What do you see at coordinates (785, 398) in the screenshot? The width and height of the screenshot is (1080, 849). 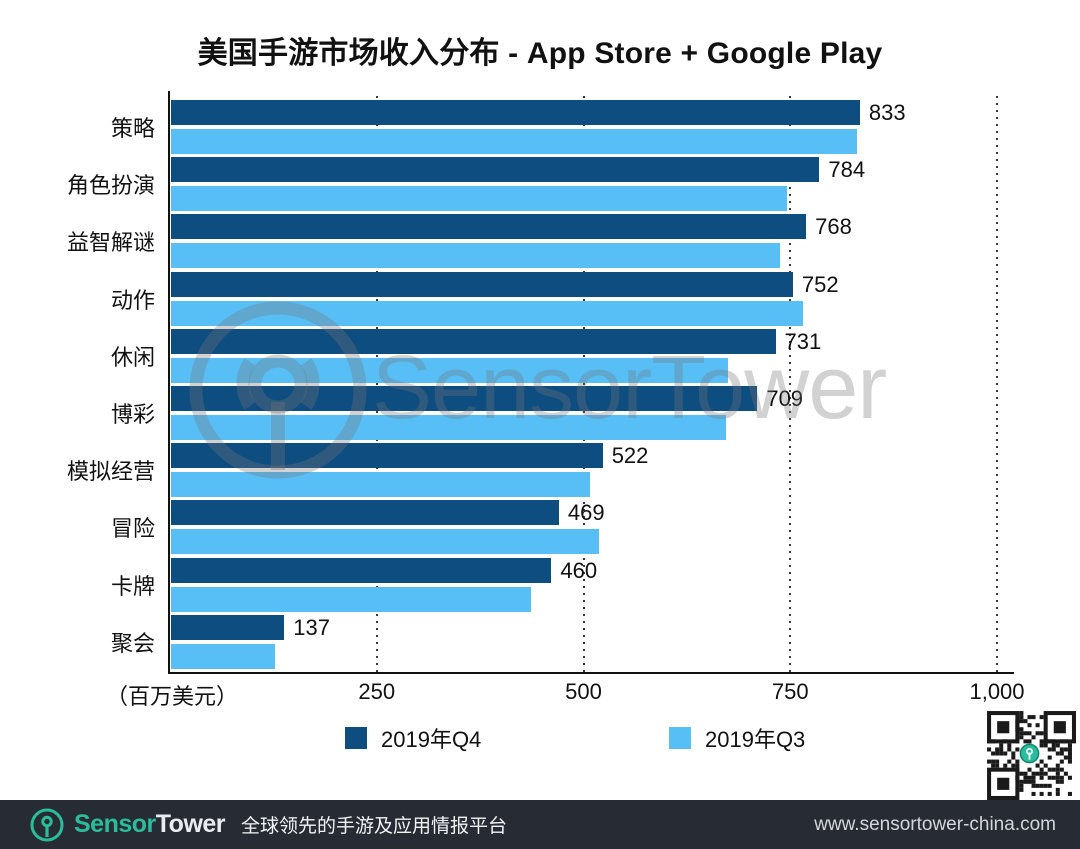 I see `value-label: 709` at bounding box center [785, 398].